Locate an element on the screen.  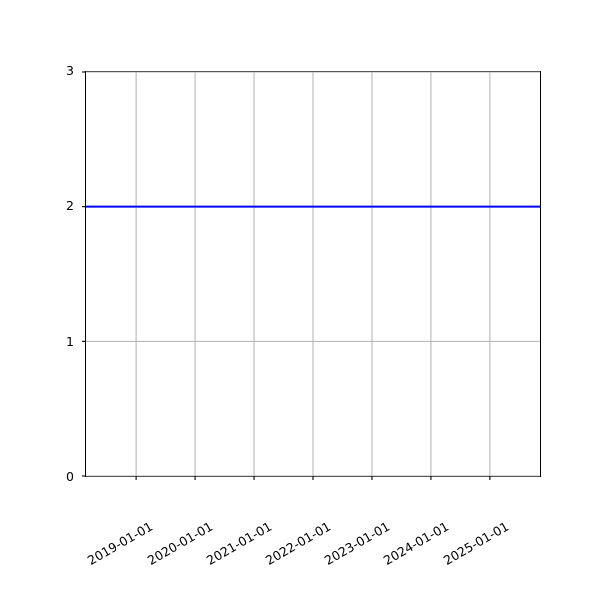
y-tick-label: 1 is located at coordinates (70, 341).